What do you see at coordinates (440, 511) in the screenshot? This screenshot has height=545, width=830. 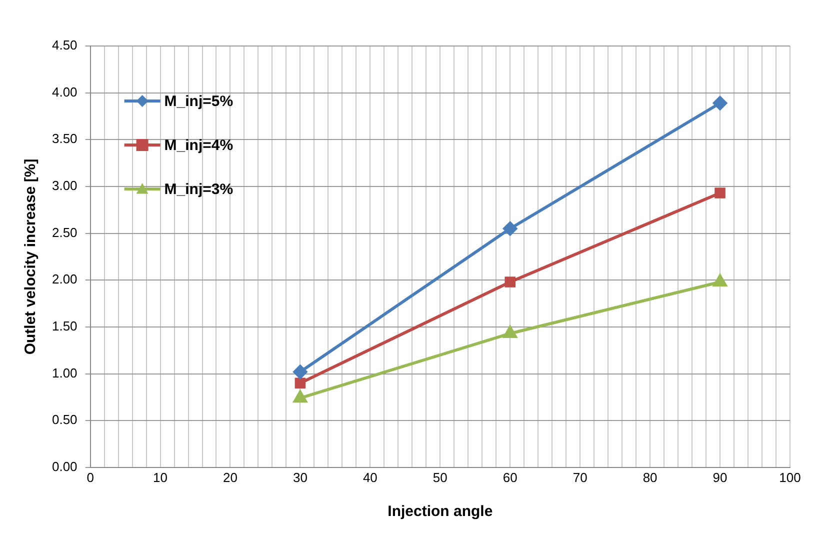 I see `x-axis-title: Injection angle` at bounding box center [440, 511].